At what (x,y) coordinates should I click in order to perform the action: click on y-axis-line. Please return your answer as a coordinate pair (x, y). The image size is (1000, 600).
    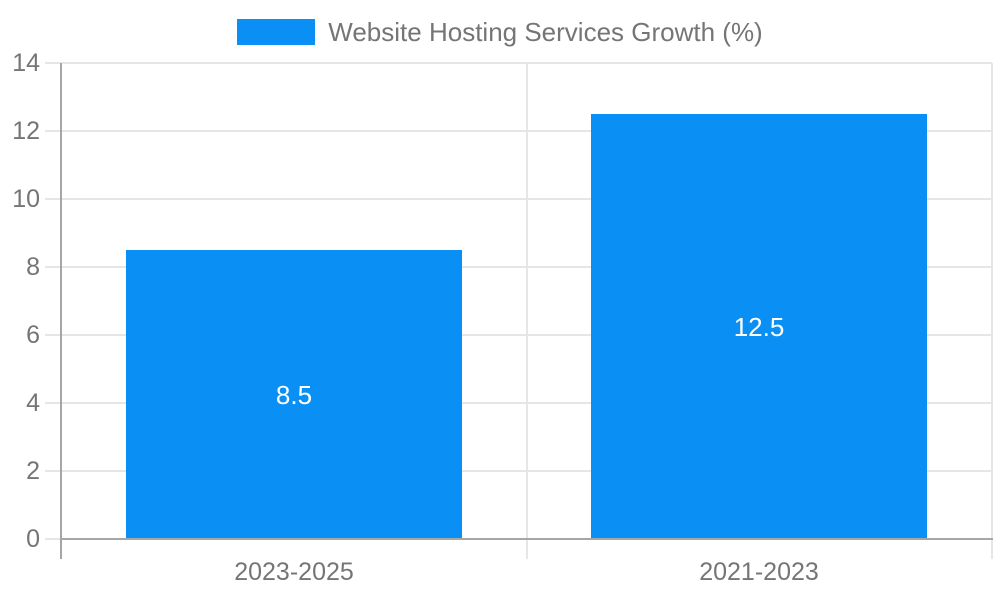
    Looking at the image, I should click on (61, 311).